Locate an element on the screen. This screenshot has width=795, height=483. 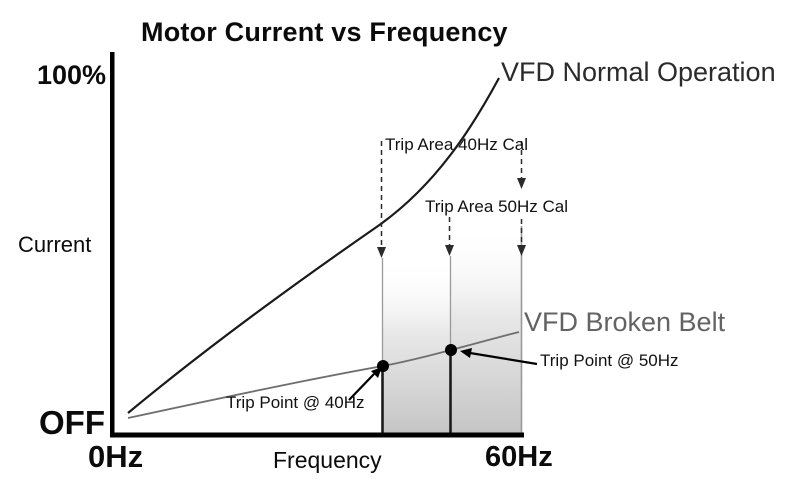
trip-point-50hz-label: Trip Point @ 50Hz is located at coordinates (609, 360).